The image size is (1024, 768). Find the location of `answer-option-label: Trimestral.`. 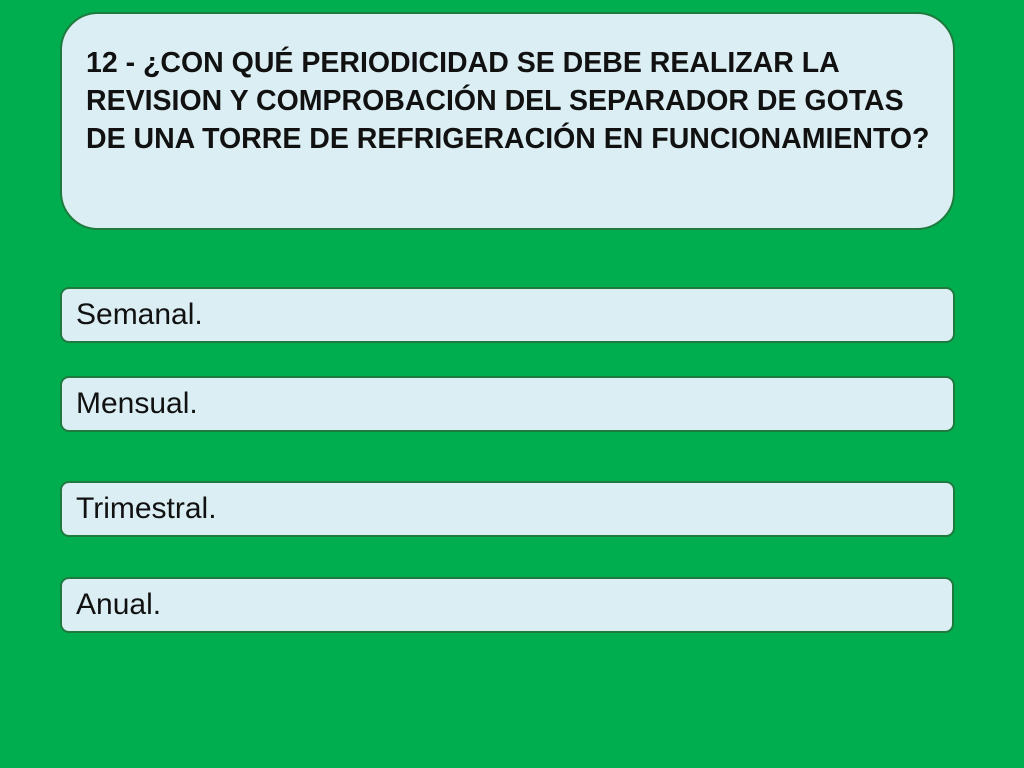

answer-option-label: Trimestral. is located at coordinates (146, 508).